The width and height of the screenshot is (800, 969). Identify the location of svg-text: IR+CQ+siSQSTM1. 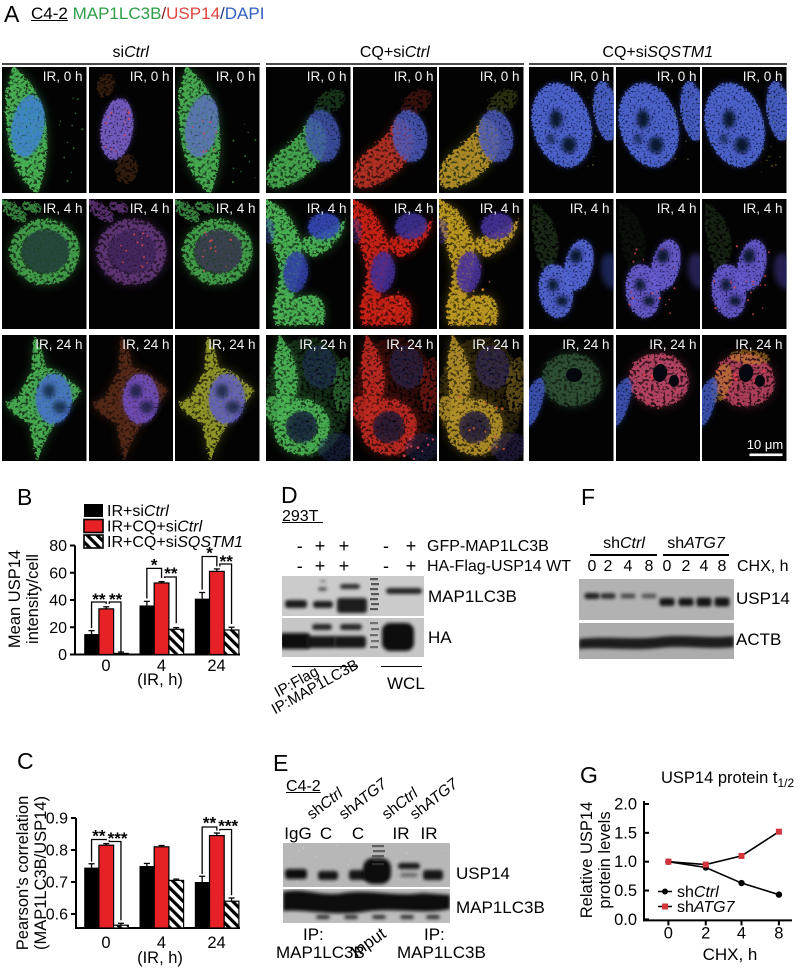
(175, 542).